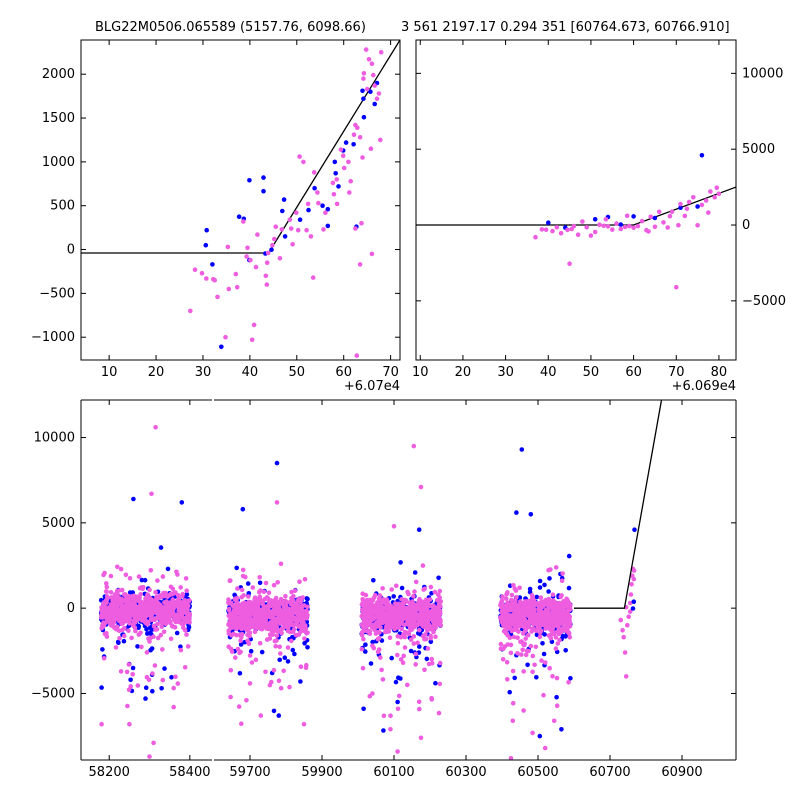 This screenshot has width=800, height=800. I want to click on full-xtick-label: 60300, so click(465, 772).